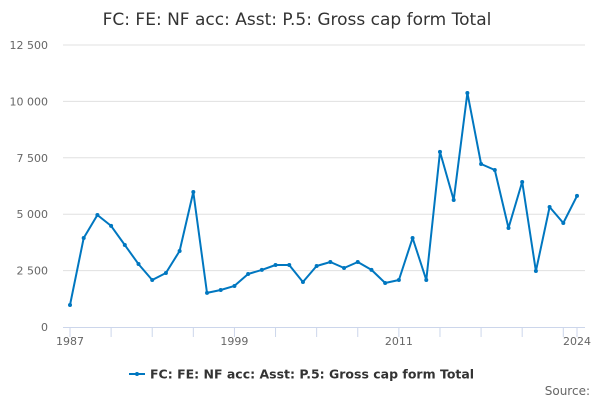 The height and width of the screenshot is (404, 600). Describe the element at coordinates (234, 341) in the screenshot. I see `x-tick-label: 1999` at that location.